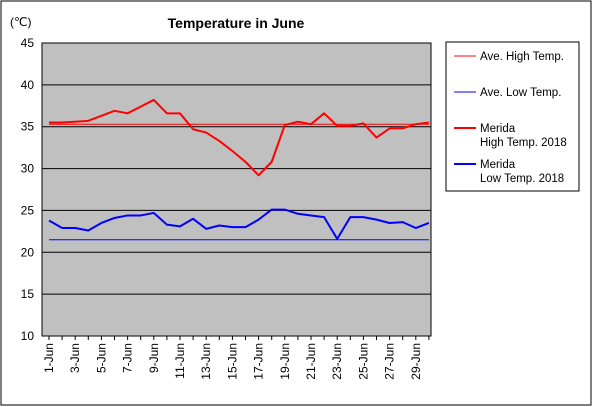  I want to click on chart-title: Temperature in June, so click(236, 23).